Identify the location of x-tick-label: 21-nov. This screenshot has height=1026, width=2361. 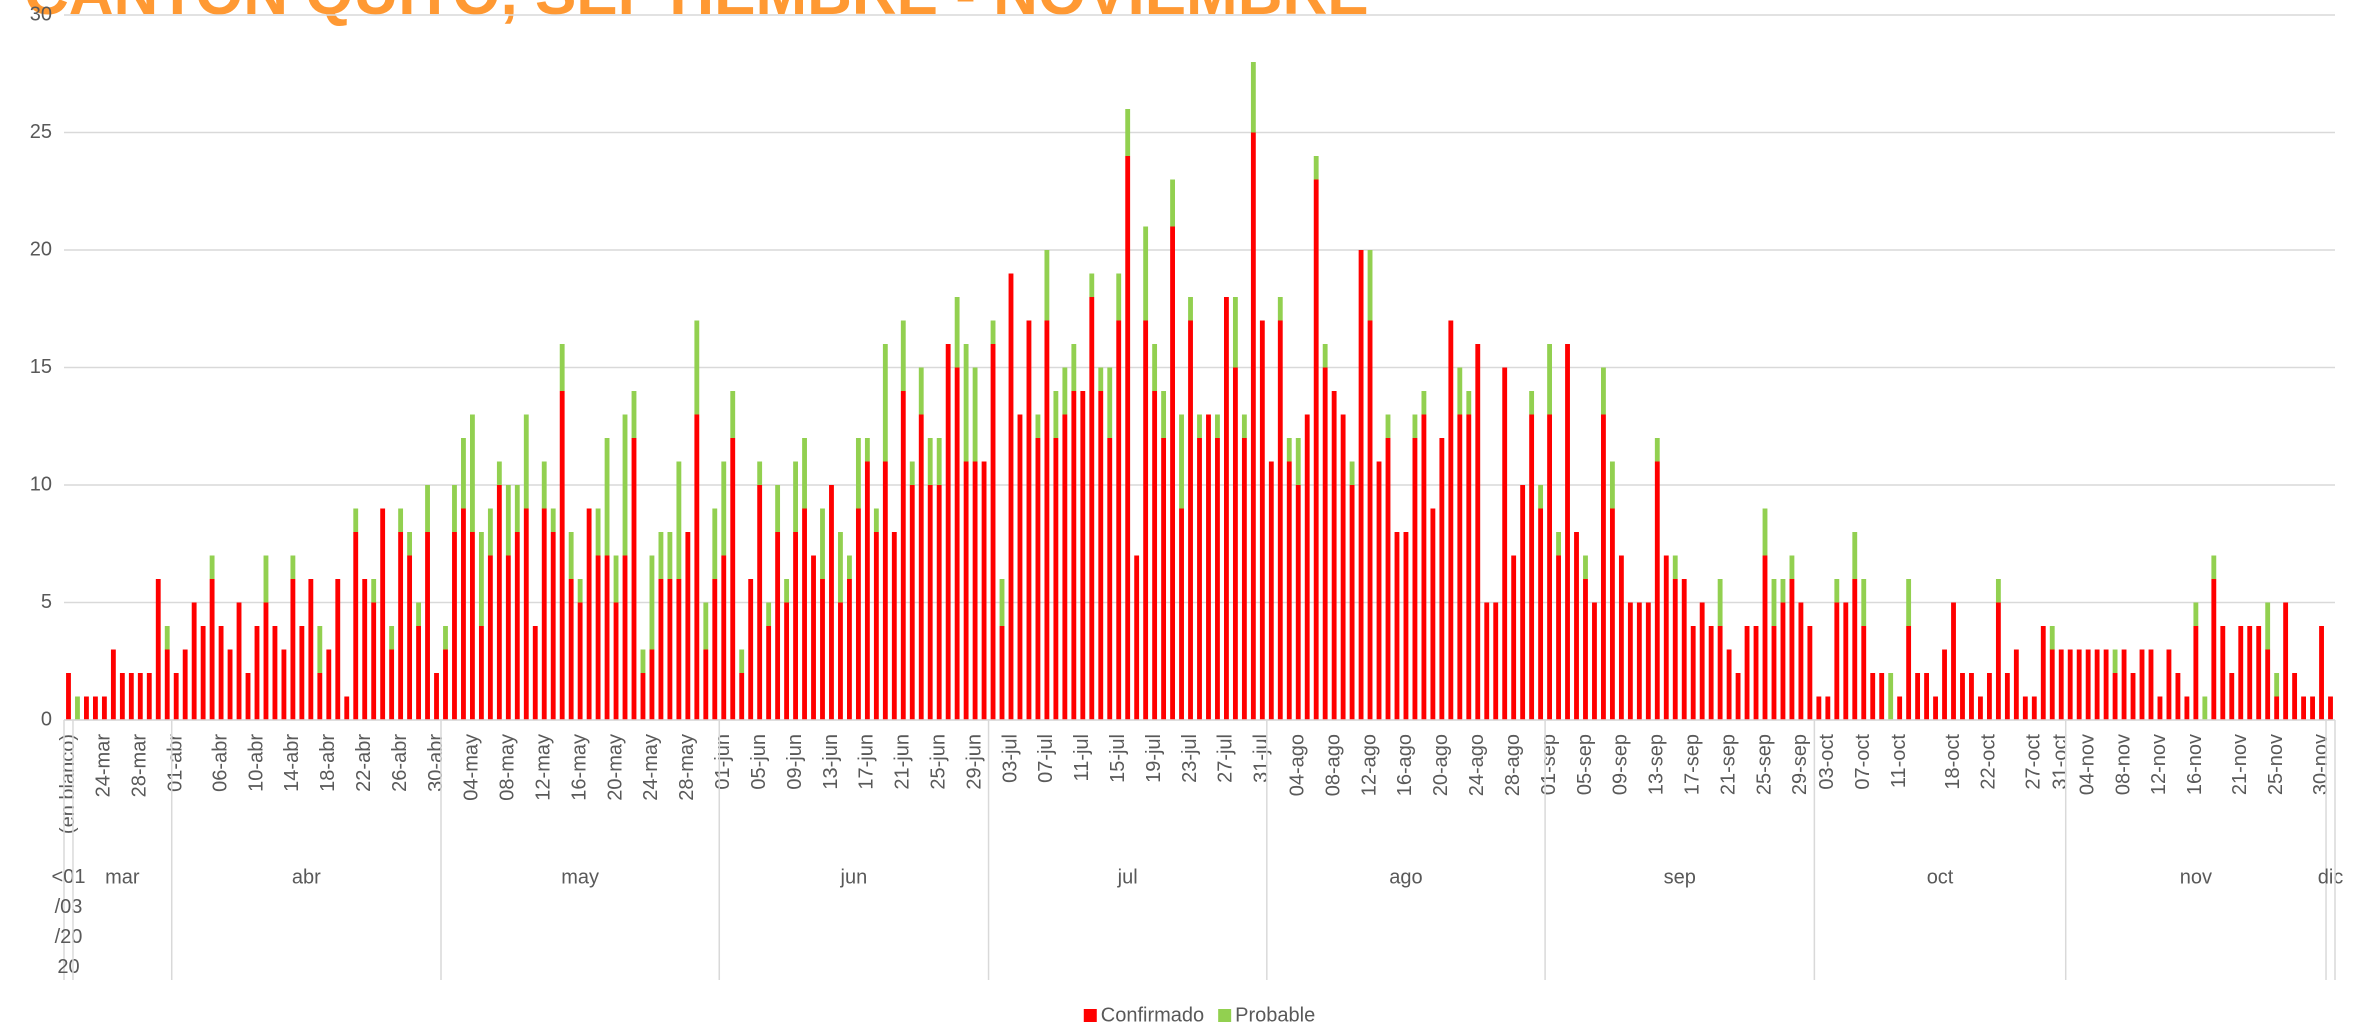
(2240, 764).